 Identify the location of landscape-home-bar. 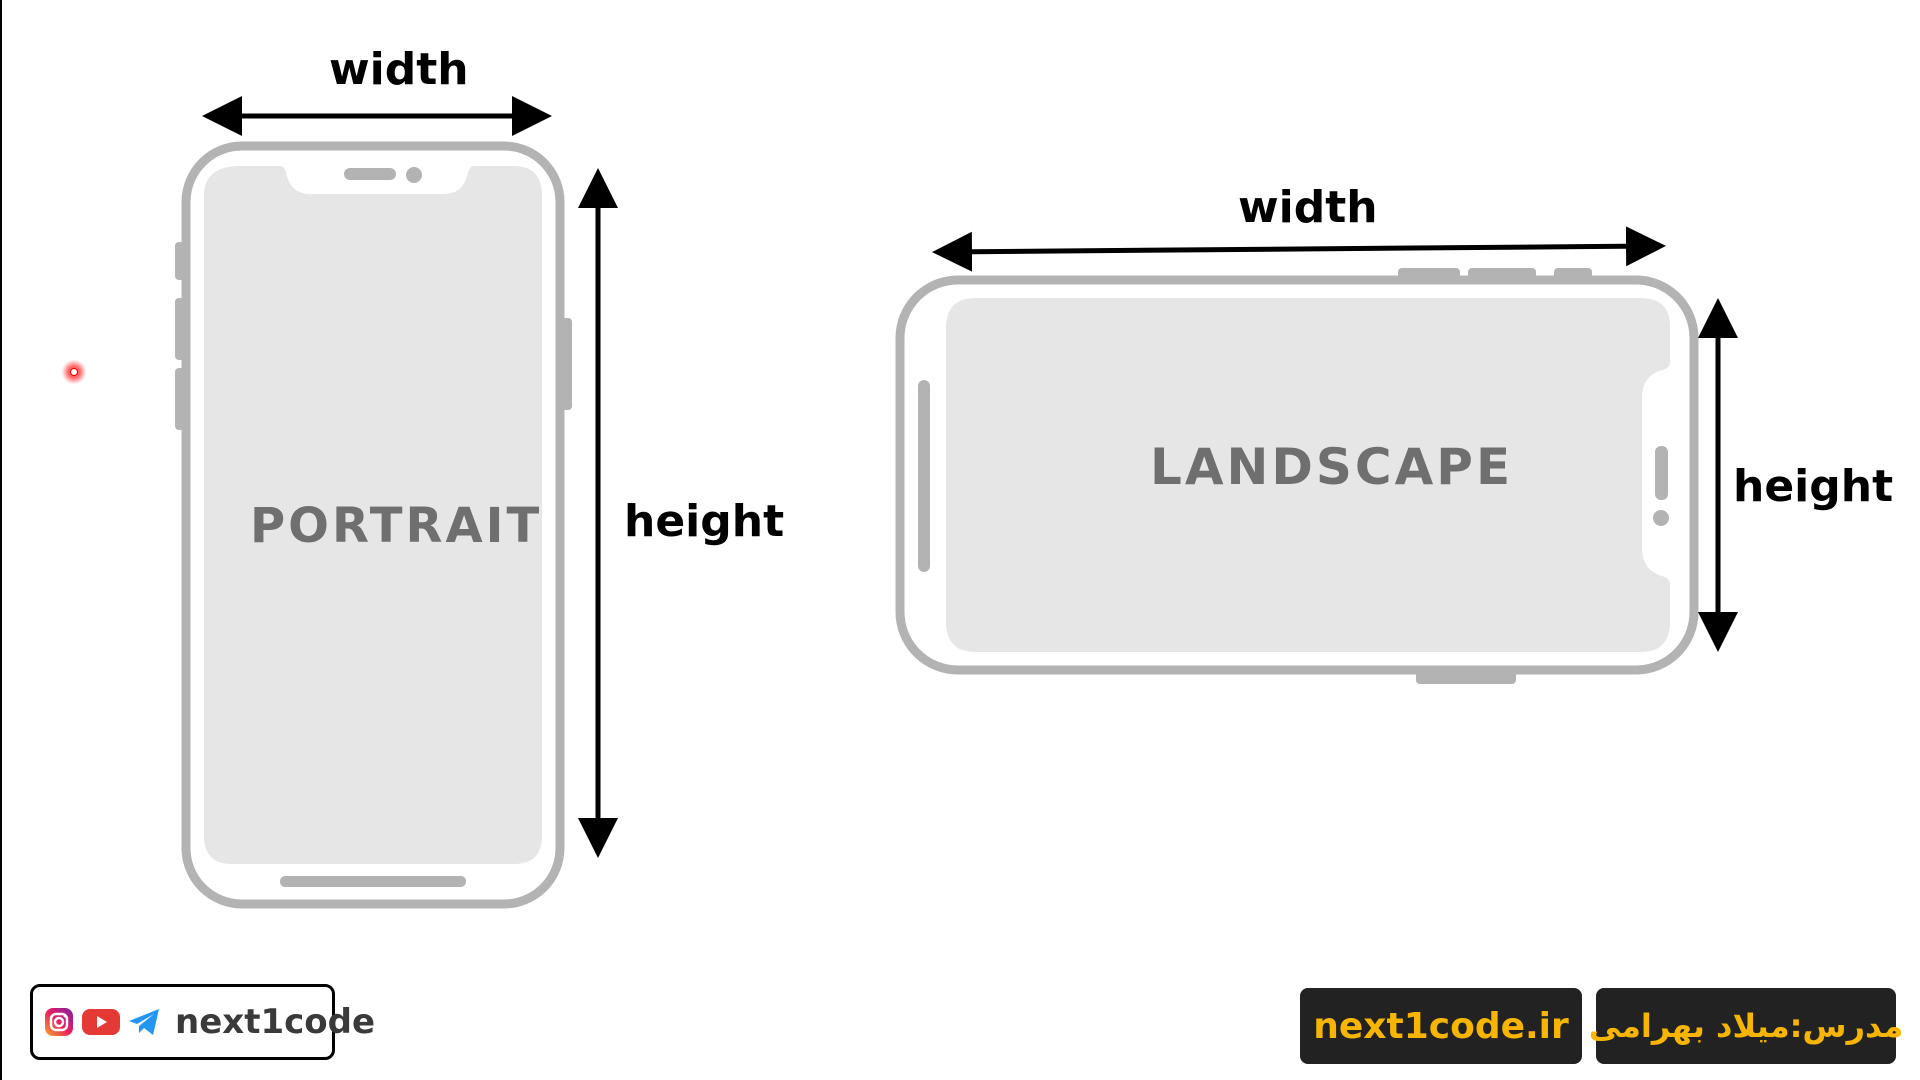
(924, 476).